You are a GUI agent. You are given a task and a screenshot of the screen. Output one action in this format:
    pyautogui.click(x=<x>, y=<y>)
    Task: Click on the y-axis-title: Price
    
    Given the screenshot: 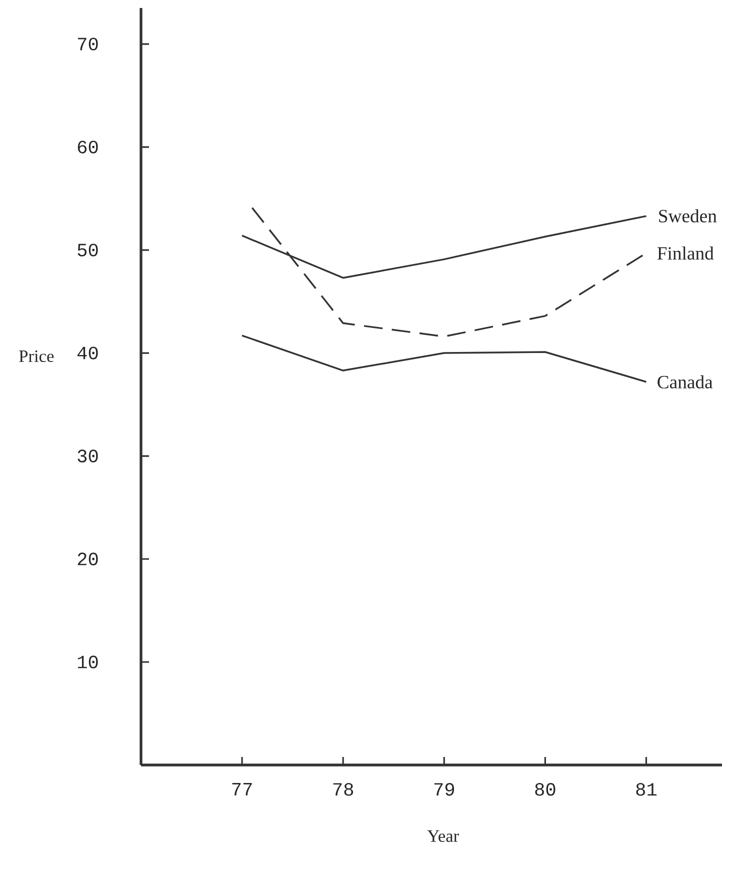 What is the action you would take?
    pyautogui.click(x=36, y=356)
    